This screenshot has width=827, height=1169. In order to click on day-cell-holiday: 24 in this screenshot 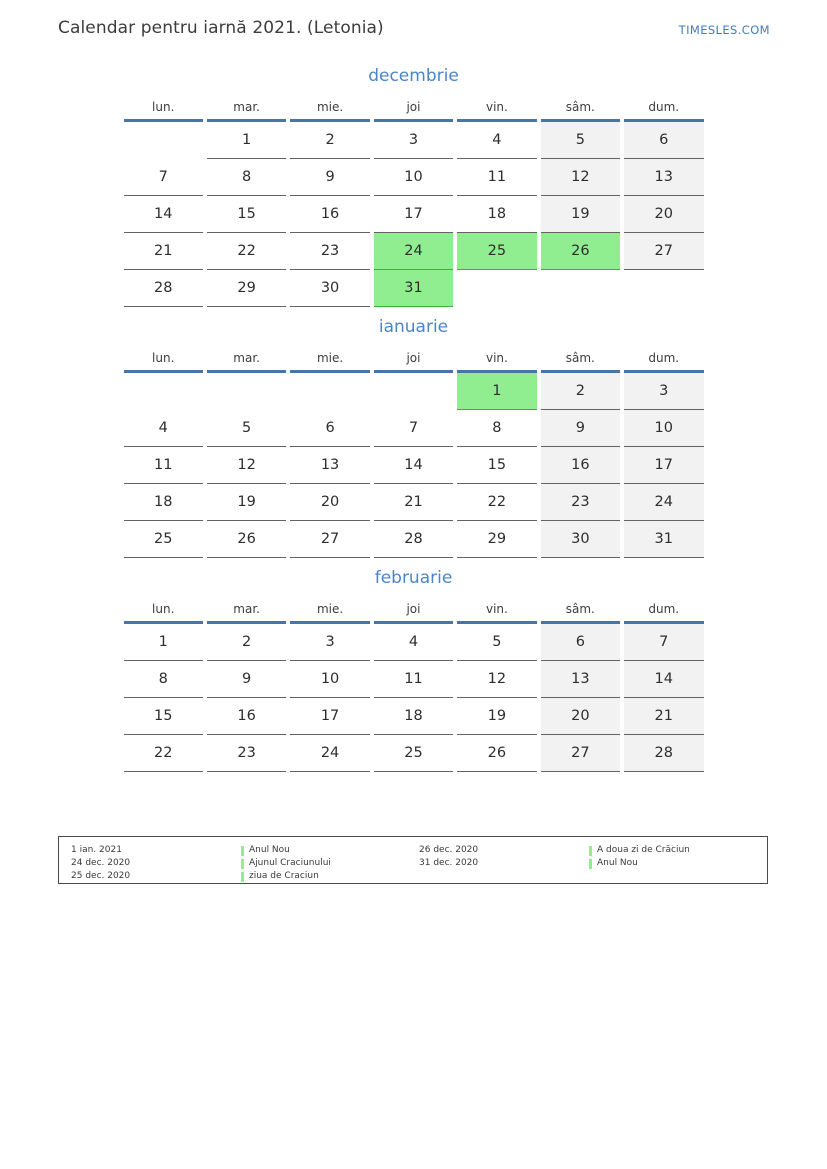, I will do `click(413, 251)`.